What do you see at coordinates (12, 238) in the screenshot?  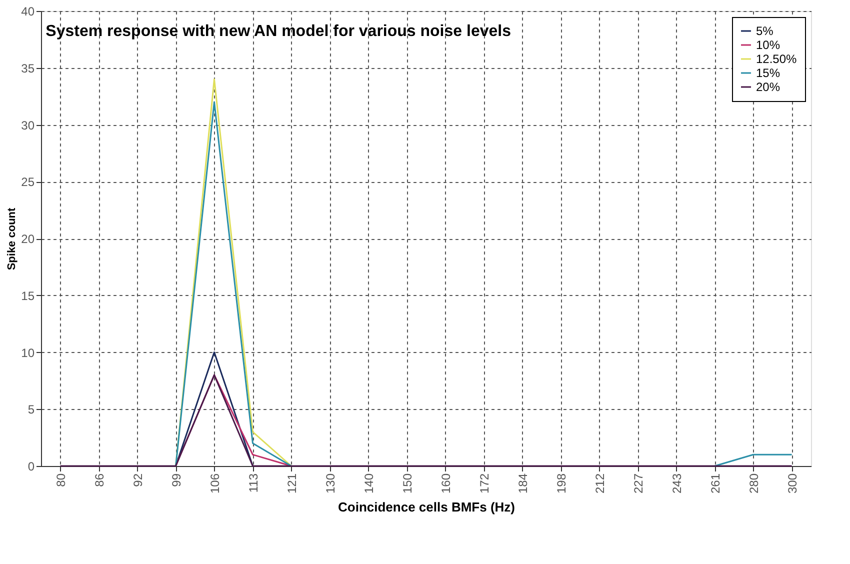 I see `y-axis-title: Spike count` at bounding box center [12, 238].